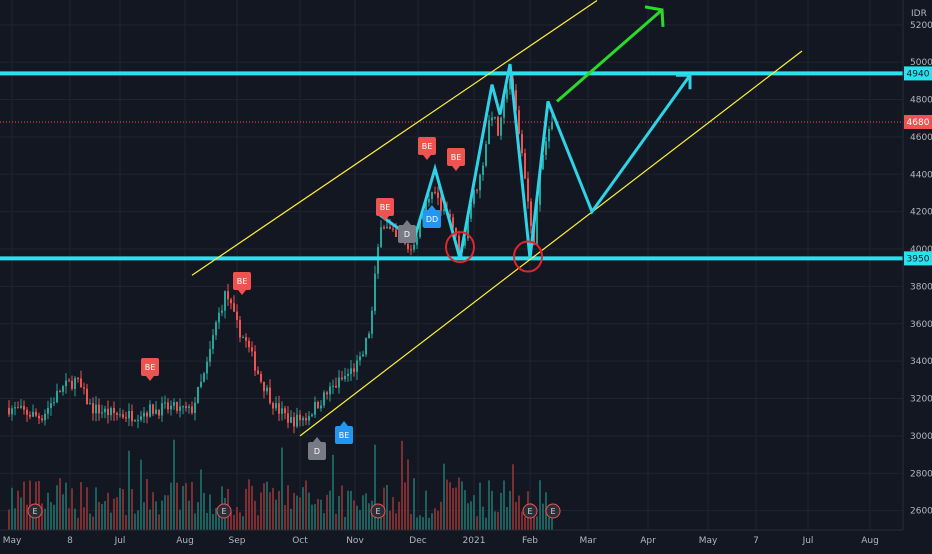 Image resolution: width=932 pixels, height=554 pixels. I want to click on event-marker: E, so click(224, 511).